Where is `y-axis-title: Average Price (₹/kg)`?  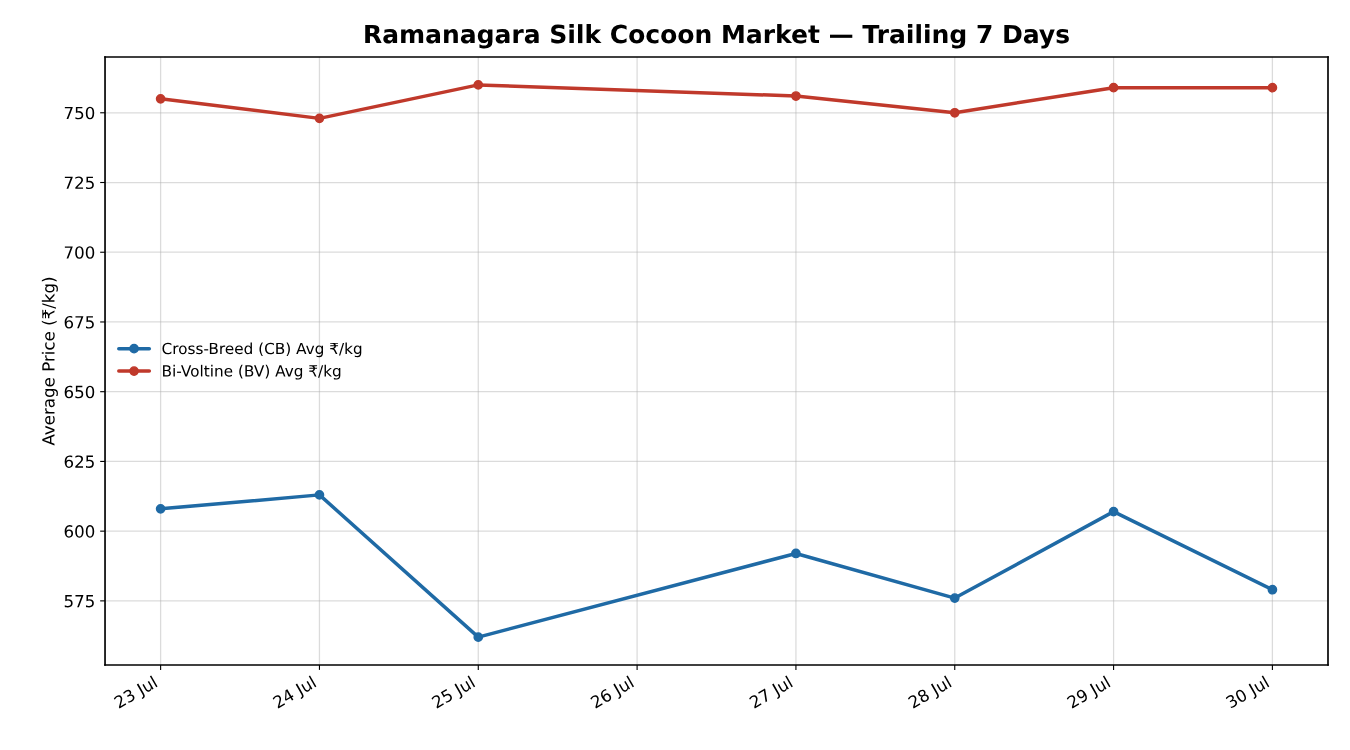 y-axis-title: Average Price (₹/kg) is located at coordinates (49, 361).